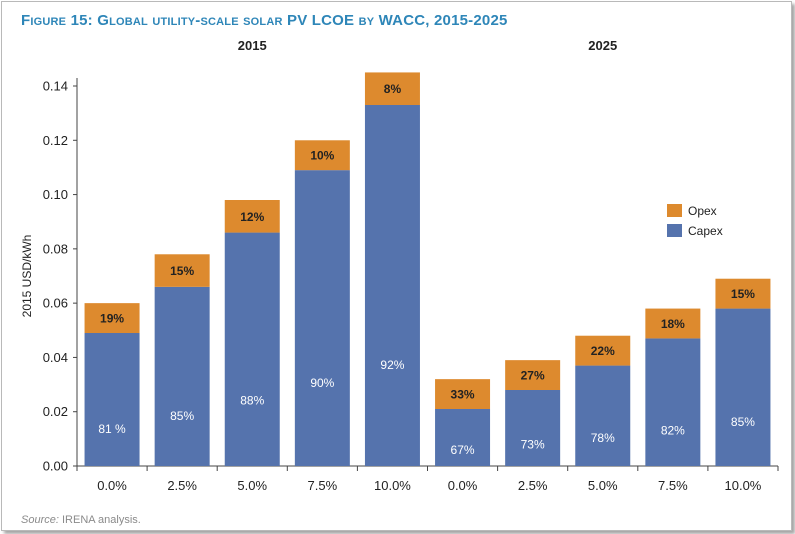  Describe the element at coordinates (702, 211) in the screenshot. I see `legend-label-opex: Opex` at that location.